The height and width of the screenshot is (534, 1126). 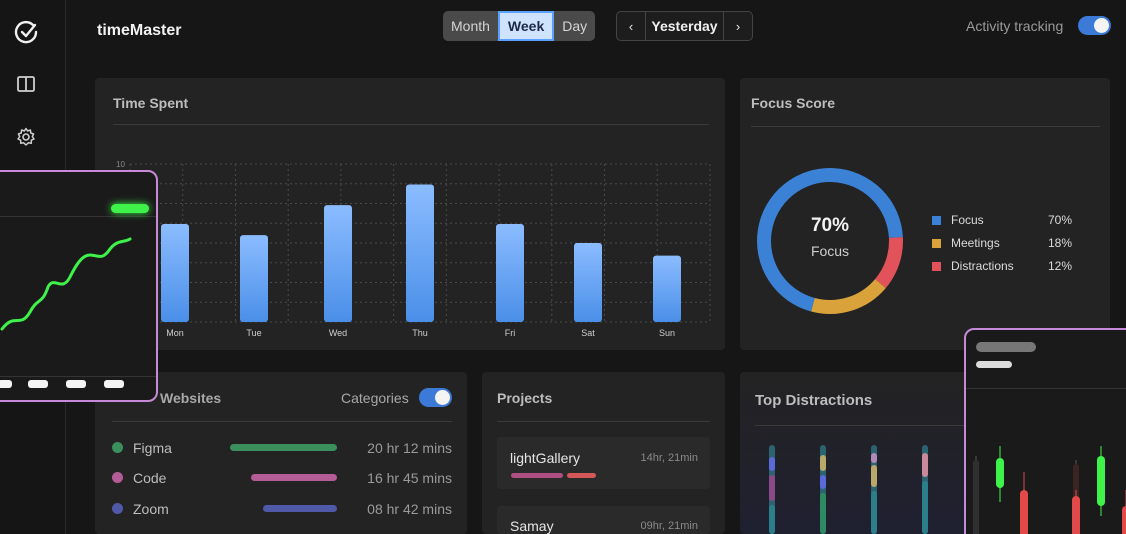 What do you see at coordinates (575, 26) in the screenshot?
I see `tab-day: Day` at bounding box center [575, 26].